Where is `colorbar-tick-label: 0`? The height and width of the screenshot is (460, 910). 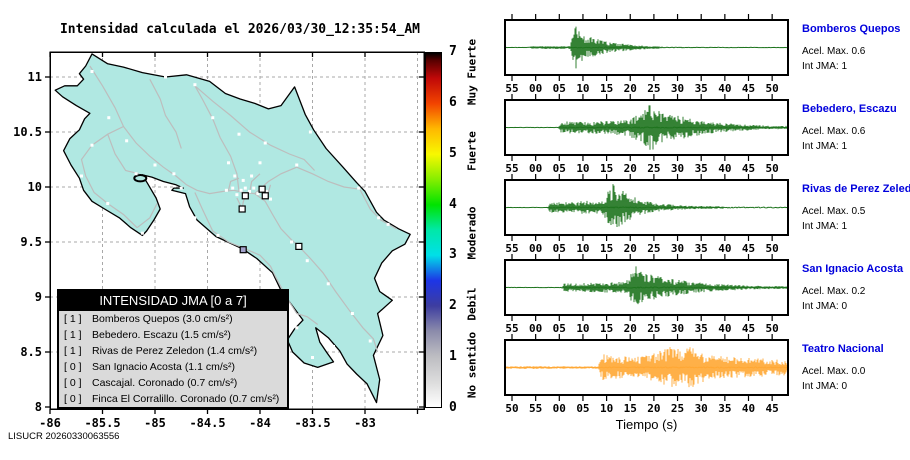 colorbar-tick-label: 0 is located at coordinates (453, 407).